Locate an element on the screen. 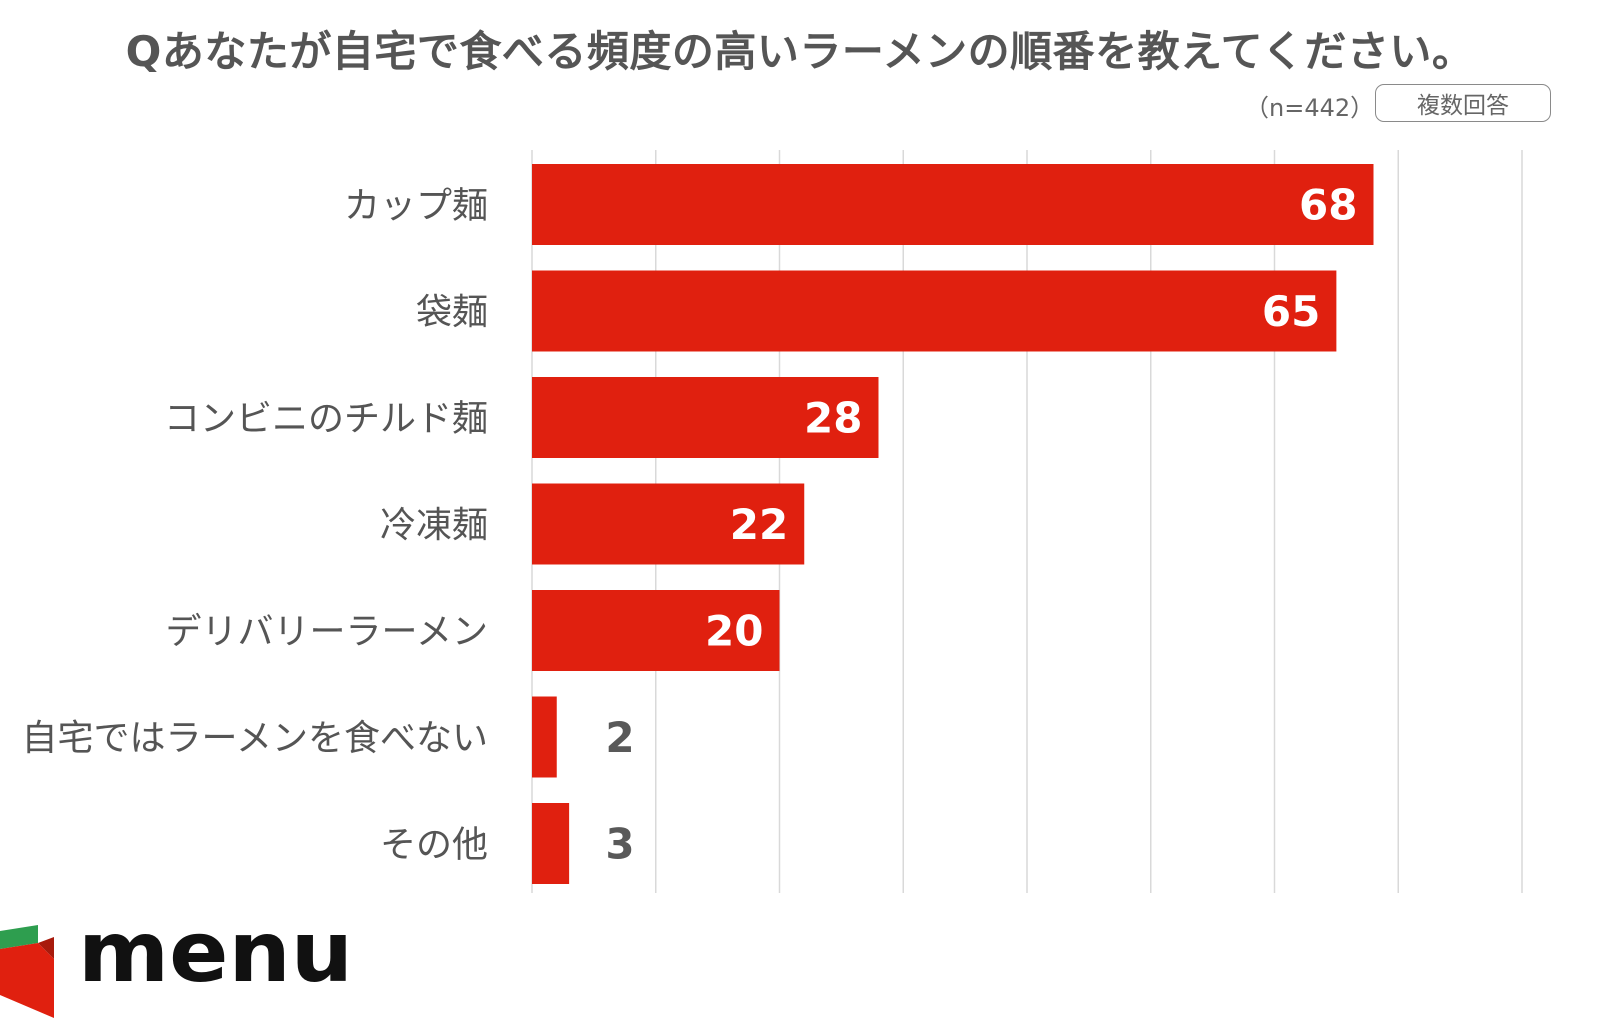 The image size is (1600, 1018). sample-size-note: （n=442） is located at coordinates (1310, 108).